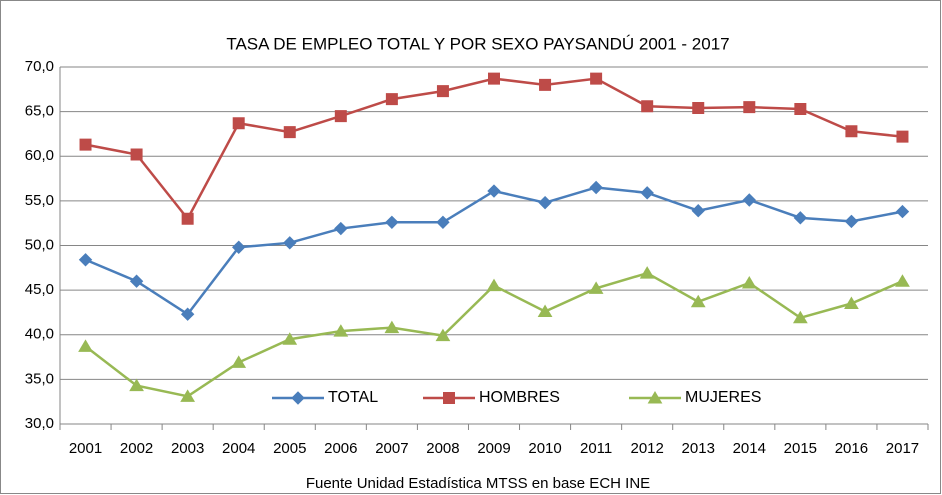  I want to click on x-tick-label: 2012, so click(646, 448).